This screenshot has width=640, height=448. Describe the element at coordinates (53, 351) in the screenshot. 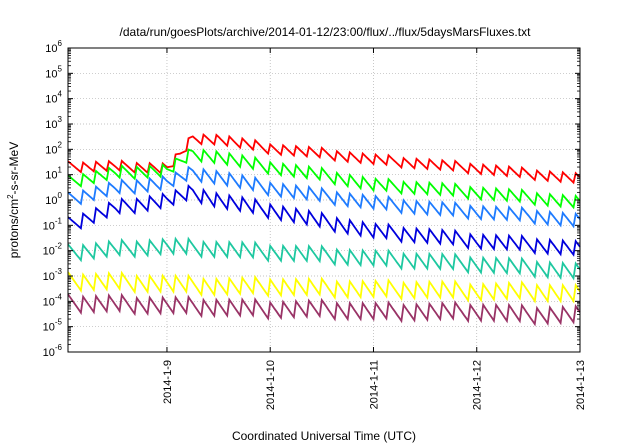

I see `y-tick-label: 10⁻⁶` at that location.